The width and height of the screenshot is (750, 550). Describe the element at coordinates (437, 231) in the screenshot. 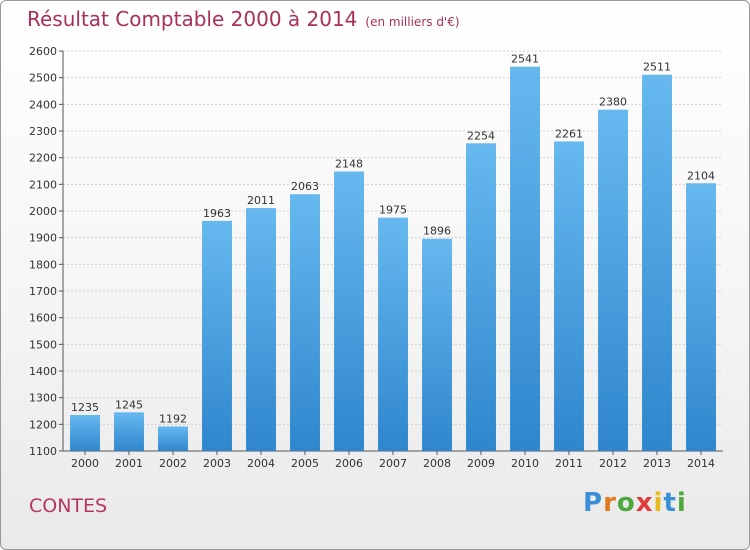

I see `value-label: 1896` at that location.